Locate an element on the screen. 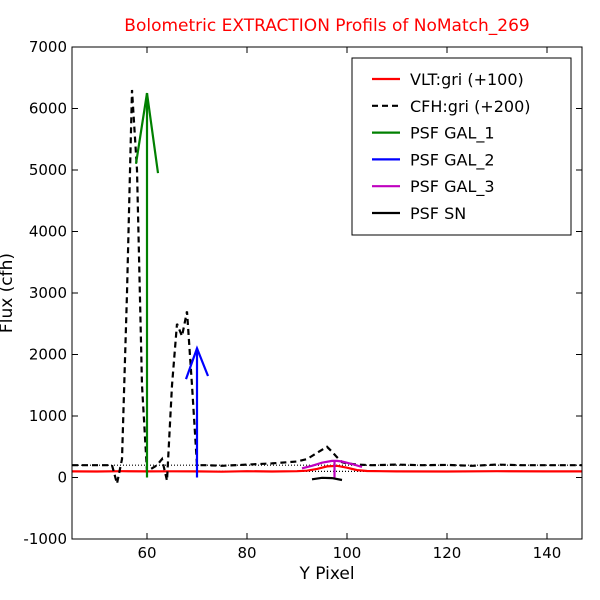 The width and height of the screenshot is (600, 600). legend-box is located at coordinates (461, 146).